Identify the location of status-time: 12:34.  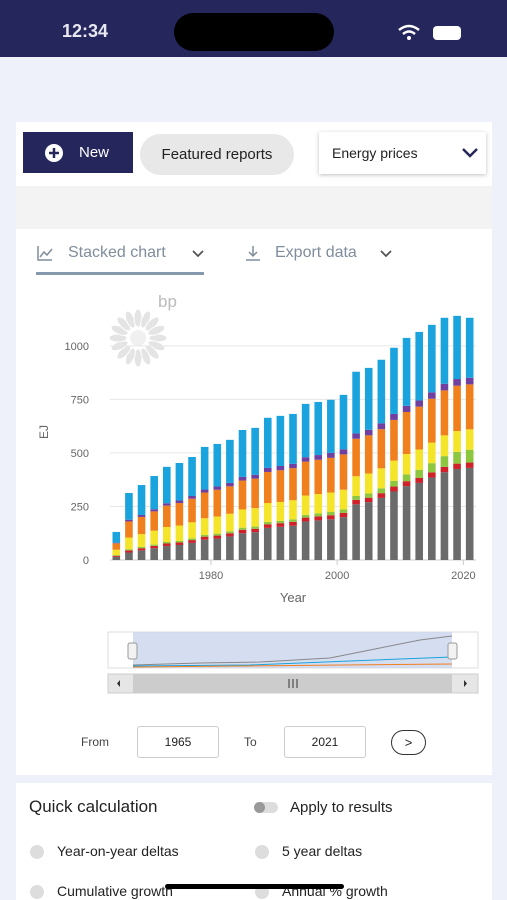
(85, 31).